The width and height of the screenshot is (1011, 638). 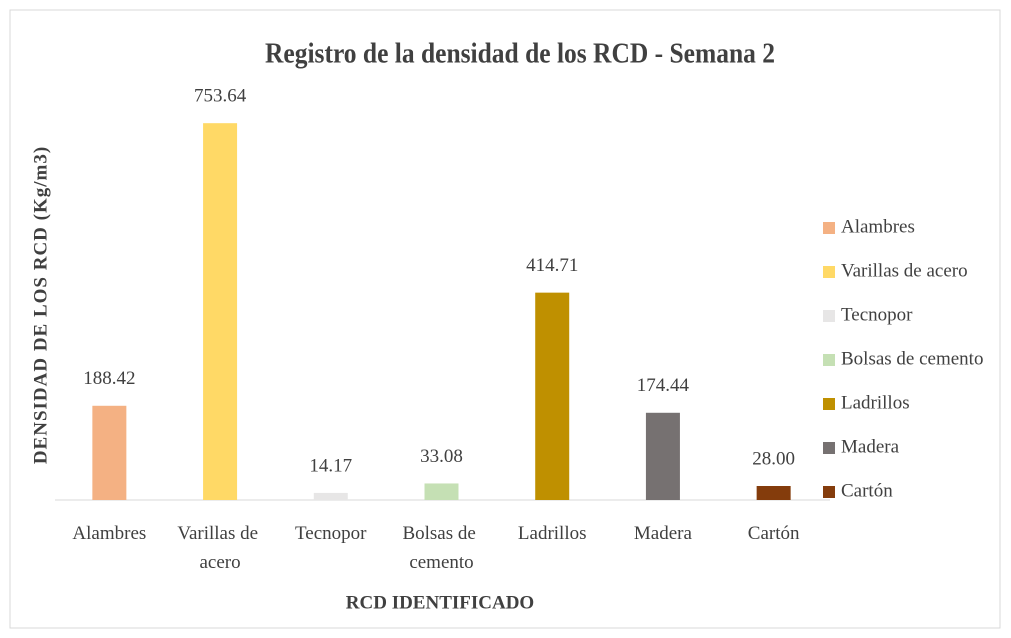 What do you see at coordinates (441, 548) in the screenshot?
I see `x-tick-label: Bolsas de cemento` at bounding box center [441, 548].